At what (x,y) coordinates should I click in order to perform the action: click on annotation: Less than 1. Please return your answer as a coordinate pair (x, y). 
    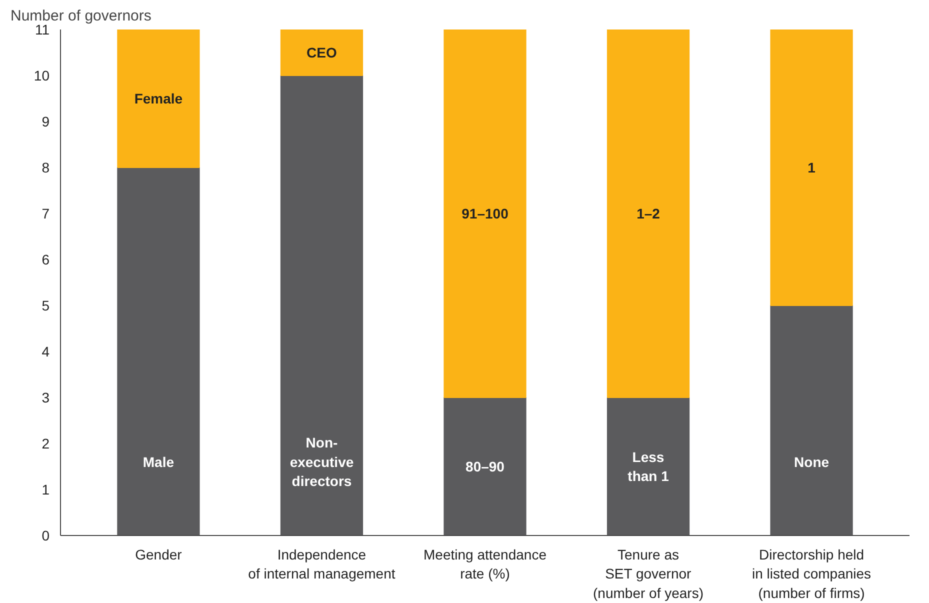
    Looking at the image, I should click on (649, 466).